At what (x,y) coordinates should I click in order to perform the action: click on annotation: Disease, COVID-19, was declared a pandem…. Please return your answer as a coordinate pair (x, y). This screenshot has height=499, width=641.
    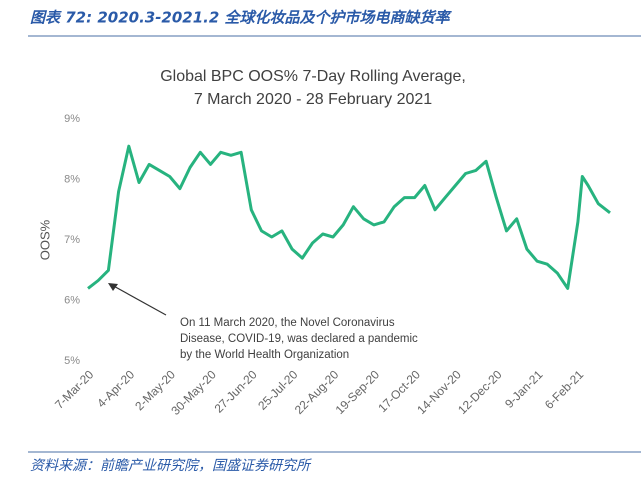
    Looking at the image, I should click on (299, 339).